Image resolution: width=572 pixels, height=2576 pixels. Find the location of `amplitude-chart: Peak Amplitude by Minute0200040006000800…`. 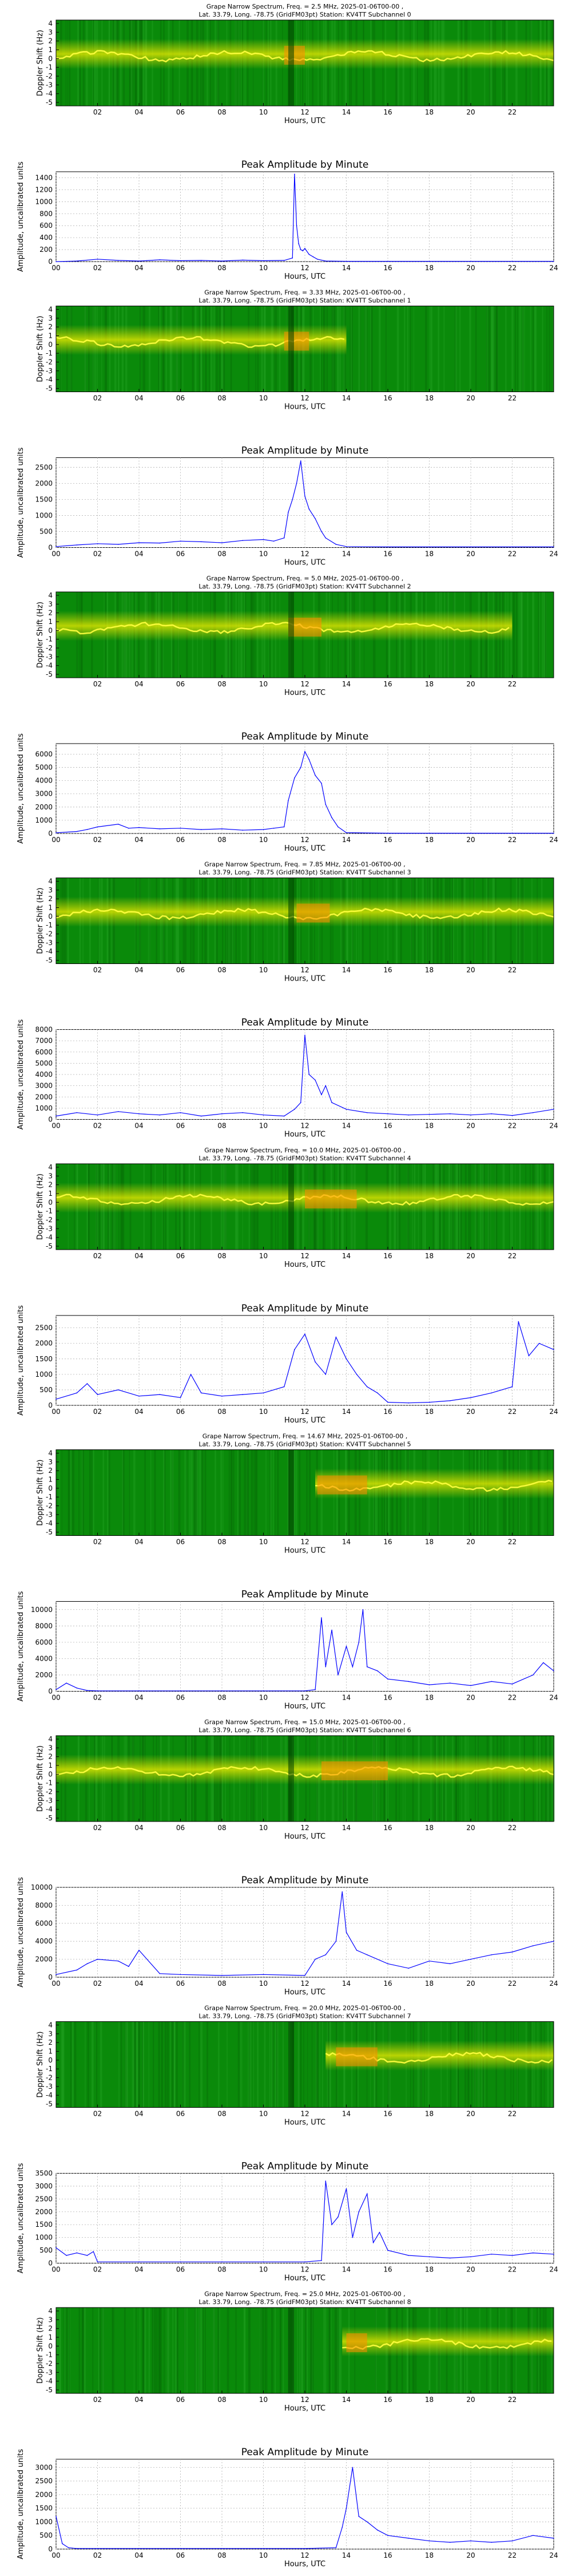

amplitude-chart: Peak Amplitude by Minute0200040006000800… is located at coordinates (287, 1650).